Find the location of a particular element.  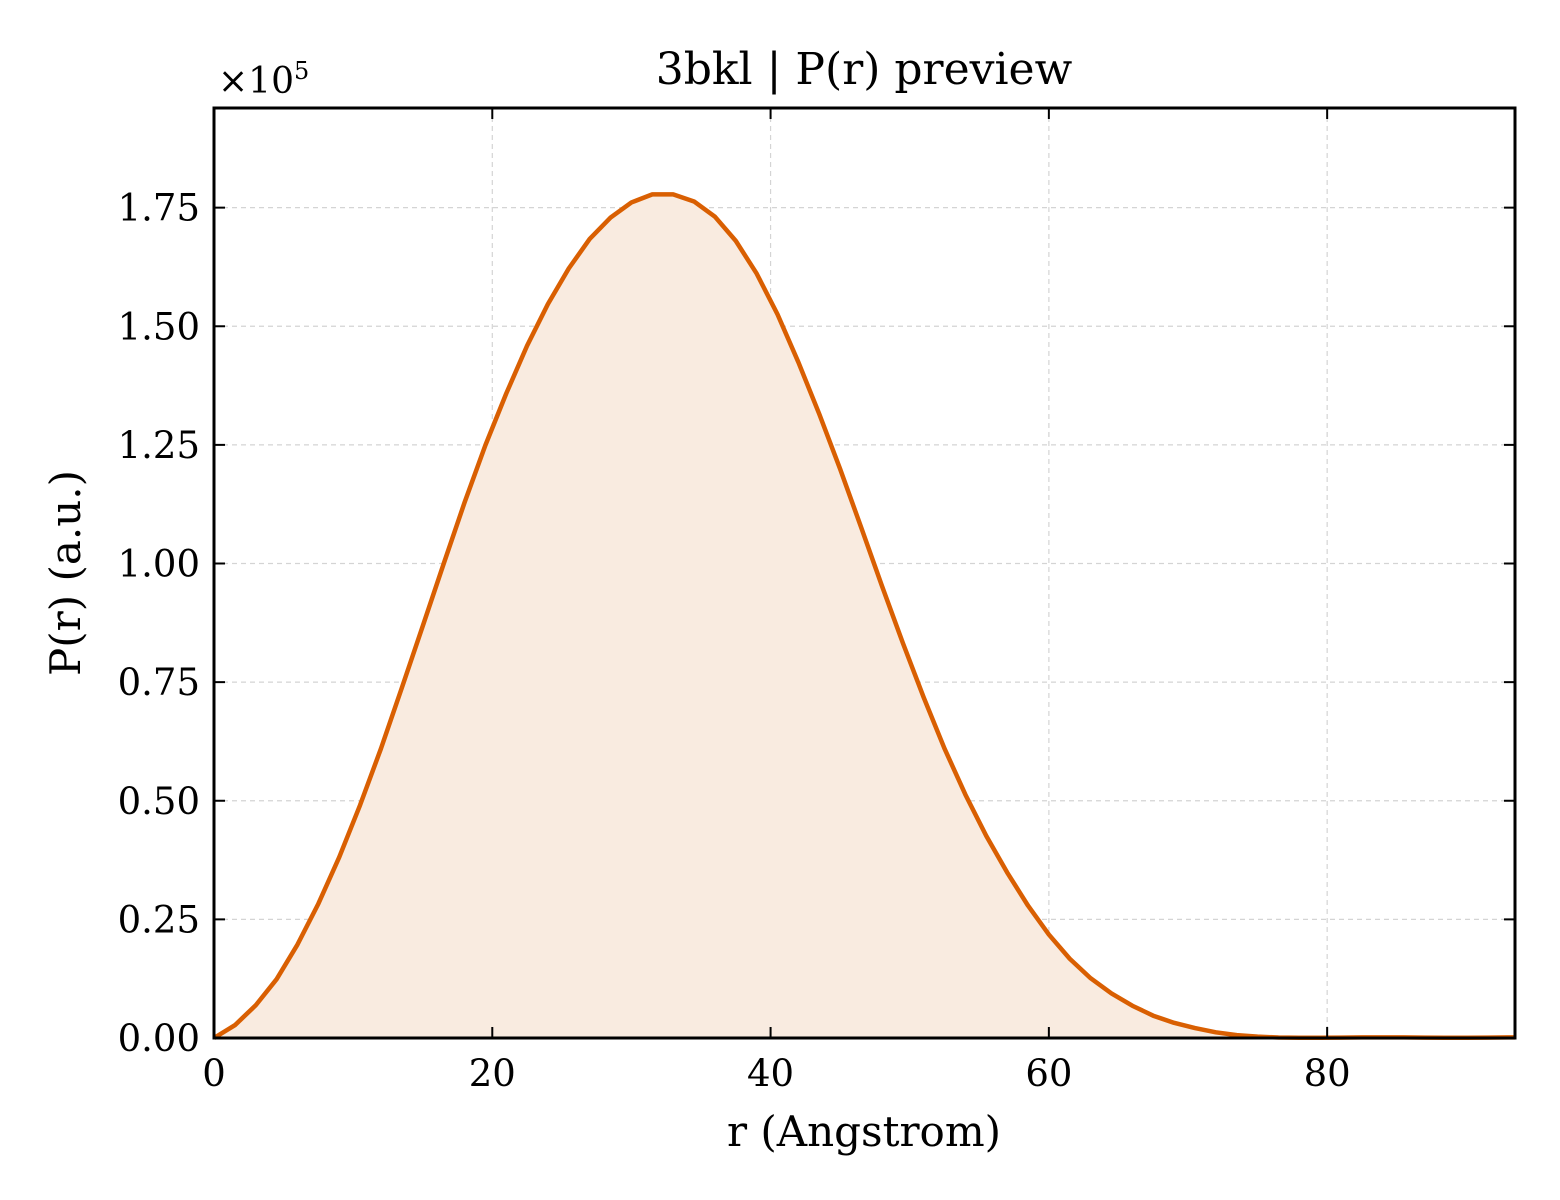

y-tick-label-6: 1.50 is located at coordinates (159, 326).